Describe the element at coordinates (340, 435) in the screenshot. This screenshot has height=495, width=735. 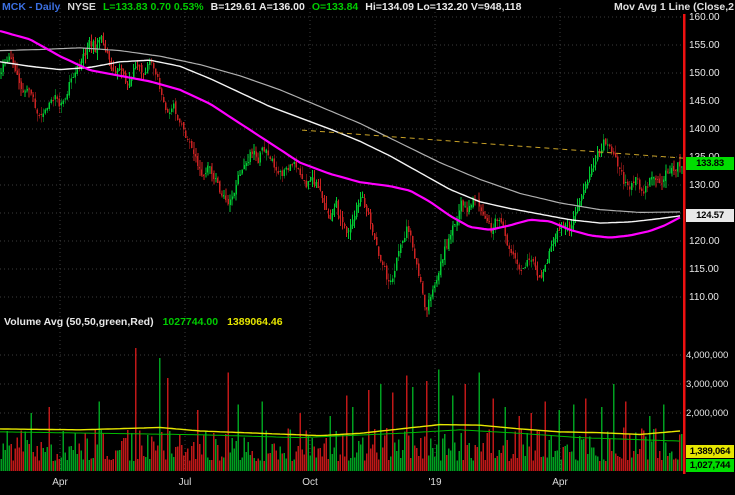
I see `volume-avg-green` at that location.